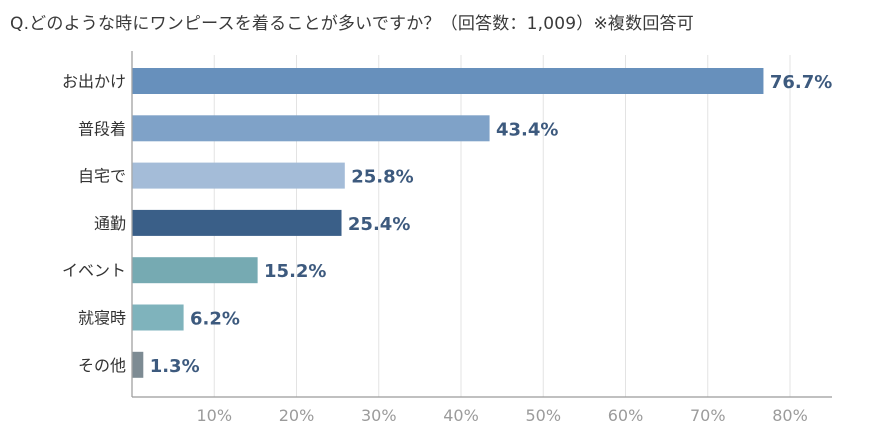  What do you see at coordinates (214, 415) in the screenshot?
I see `x-tick-label: 10%` at bounding box center [214, 415].